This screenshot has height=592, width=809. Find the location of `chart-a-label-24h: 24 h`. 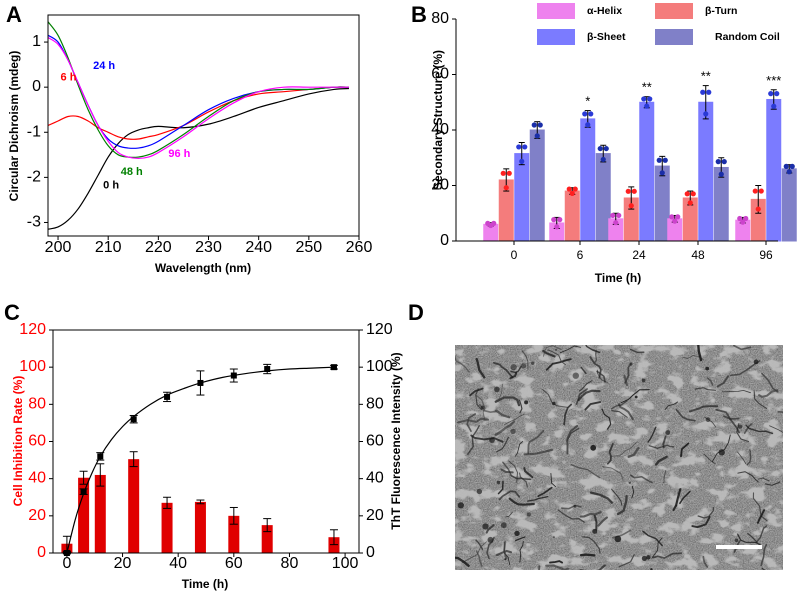

chart-a-label-24h: 24 h is located at coordinates (104, 66).